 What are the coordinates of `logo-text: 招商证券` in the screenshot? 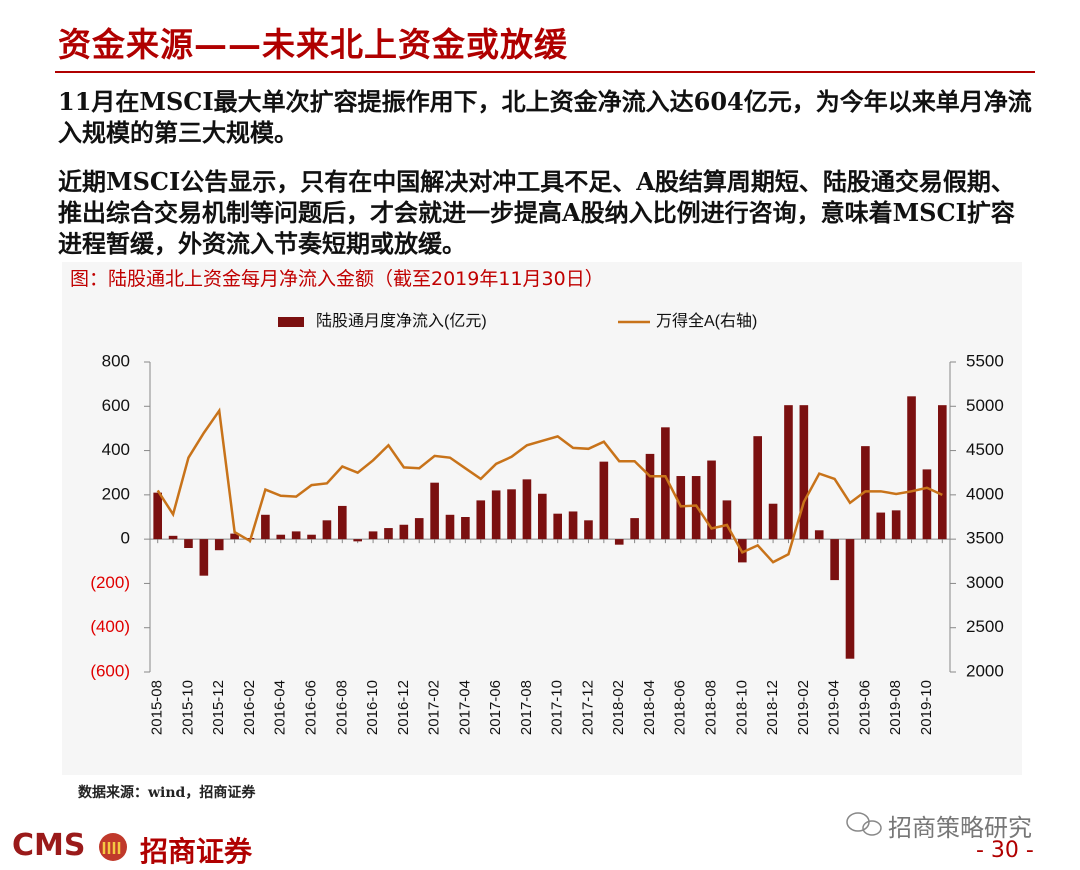 It's located at (196, 851).